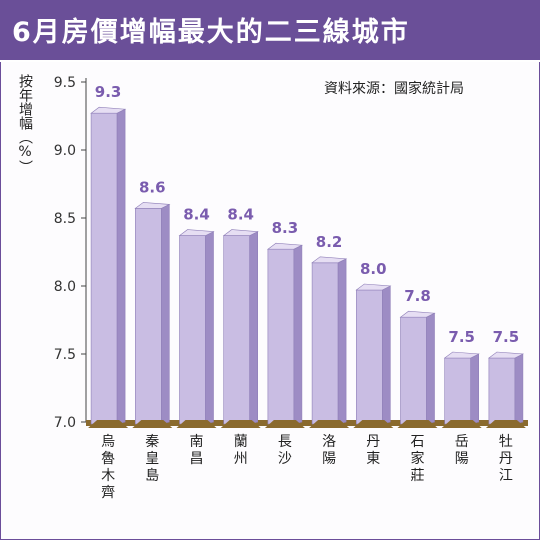 This screenshot has width=540, height=540. Describe the element at coordinates (506, 459) in the screenshot. I see `category-label: 牡丹江` at that location.